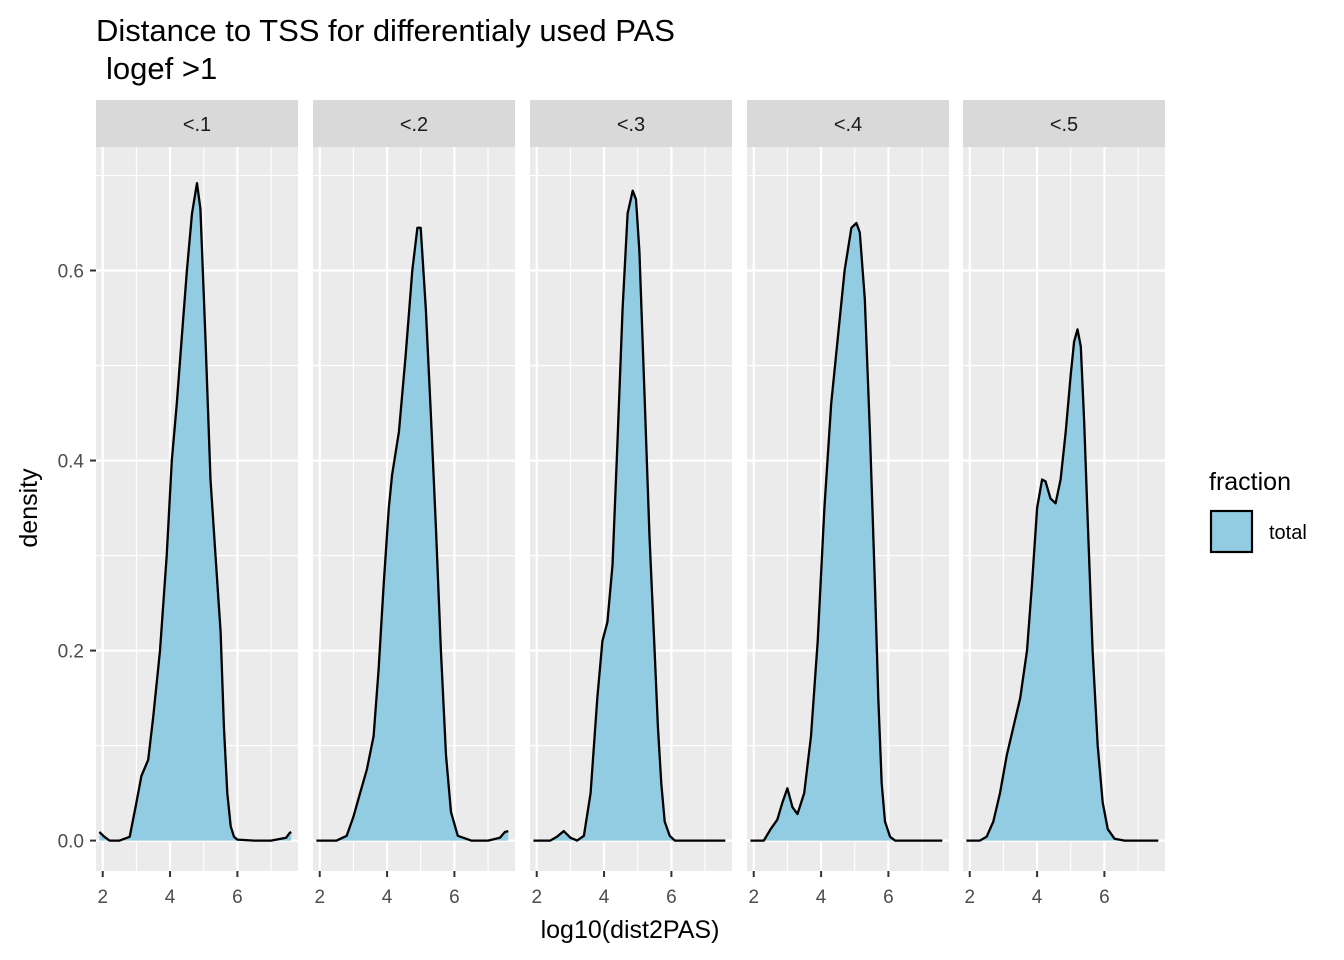  I want to click on facet-strip-label: <.2, so click(414, 125).